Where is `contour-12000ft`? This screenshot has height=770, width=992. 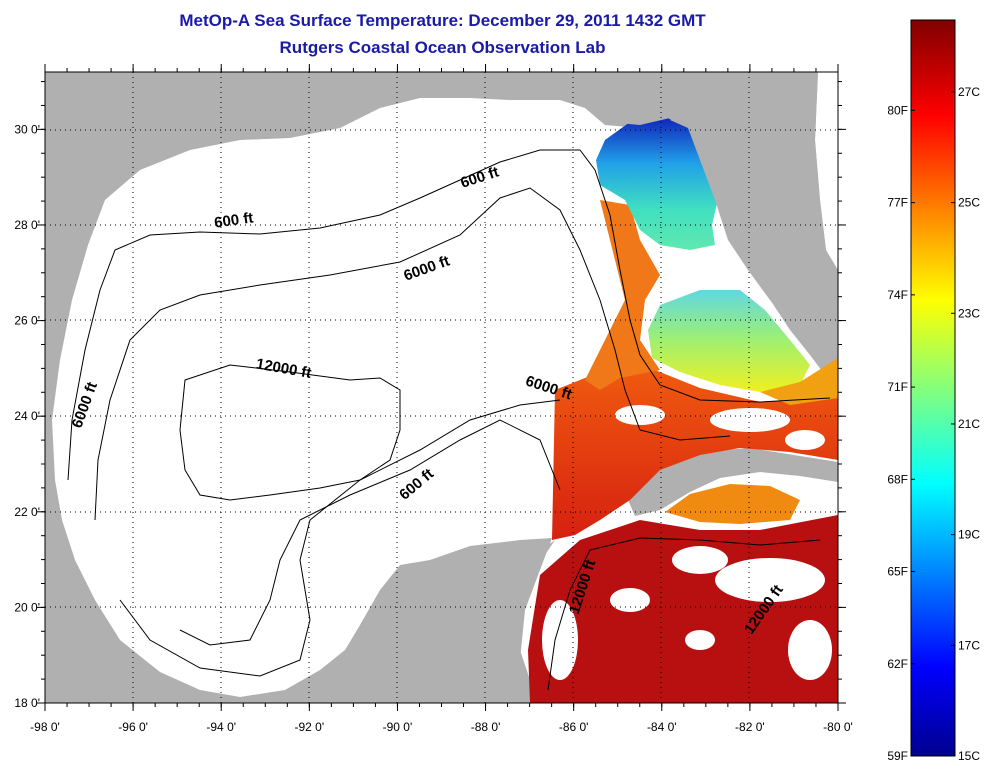 contour-12000ft is located at coordinates (290, 432).